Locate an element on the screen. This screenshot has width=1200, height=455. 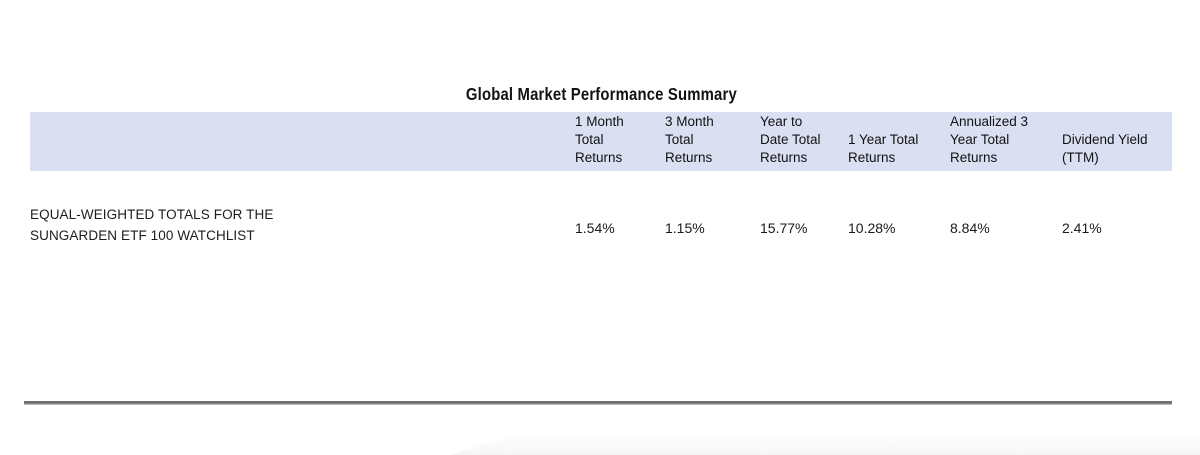
next-section-edge is located at coordinates (825, 446).